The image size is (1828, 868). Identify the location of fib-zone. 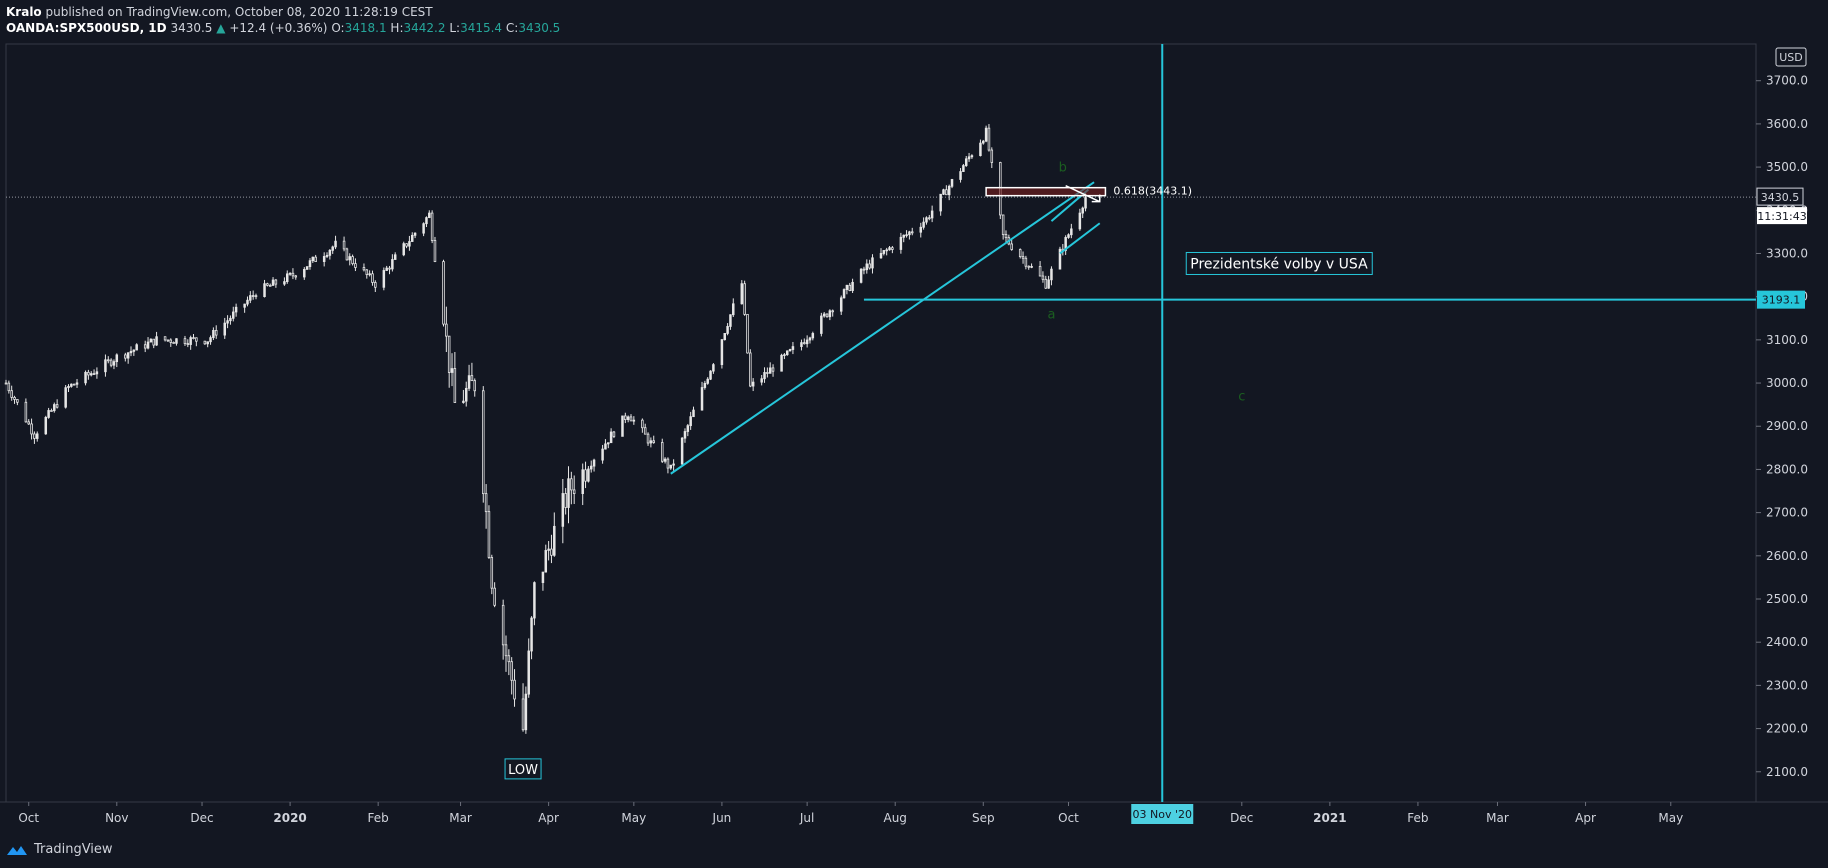
(1046, 191).